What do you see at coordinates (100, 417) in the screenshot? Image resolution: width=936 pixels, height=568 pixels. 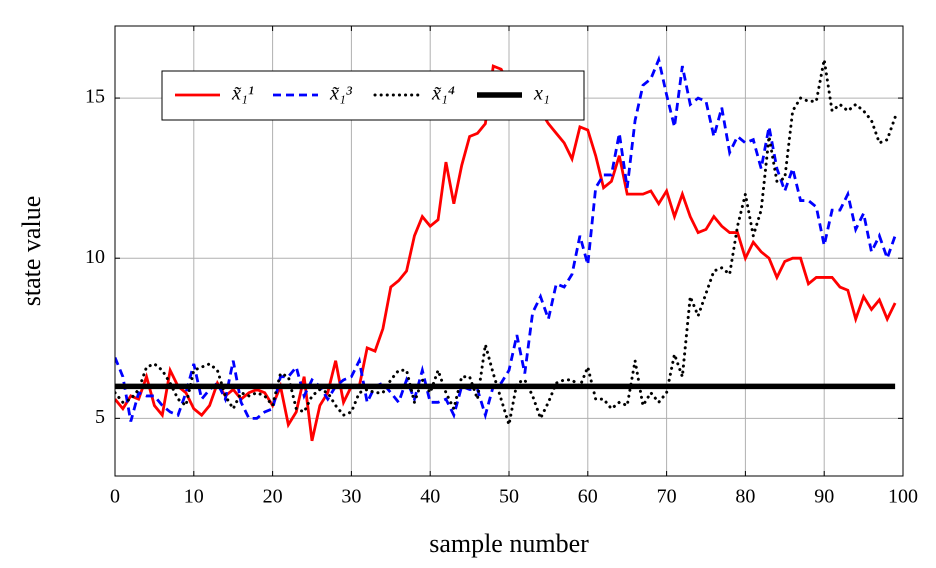 I see `y-tick-label: 5` at bounding box center [100, 417].